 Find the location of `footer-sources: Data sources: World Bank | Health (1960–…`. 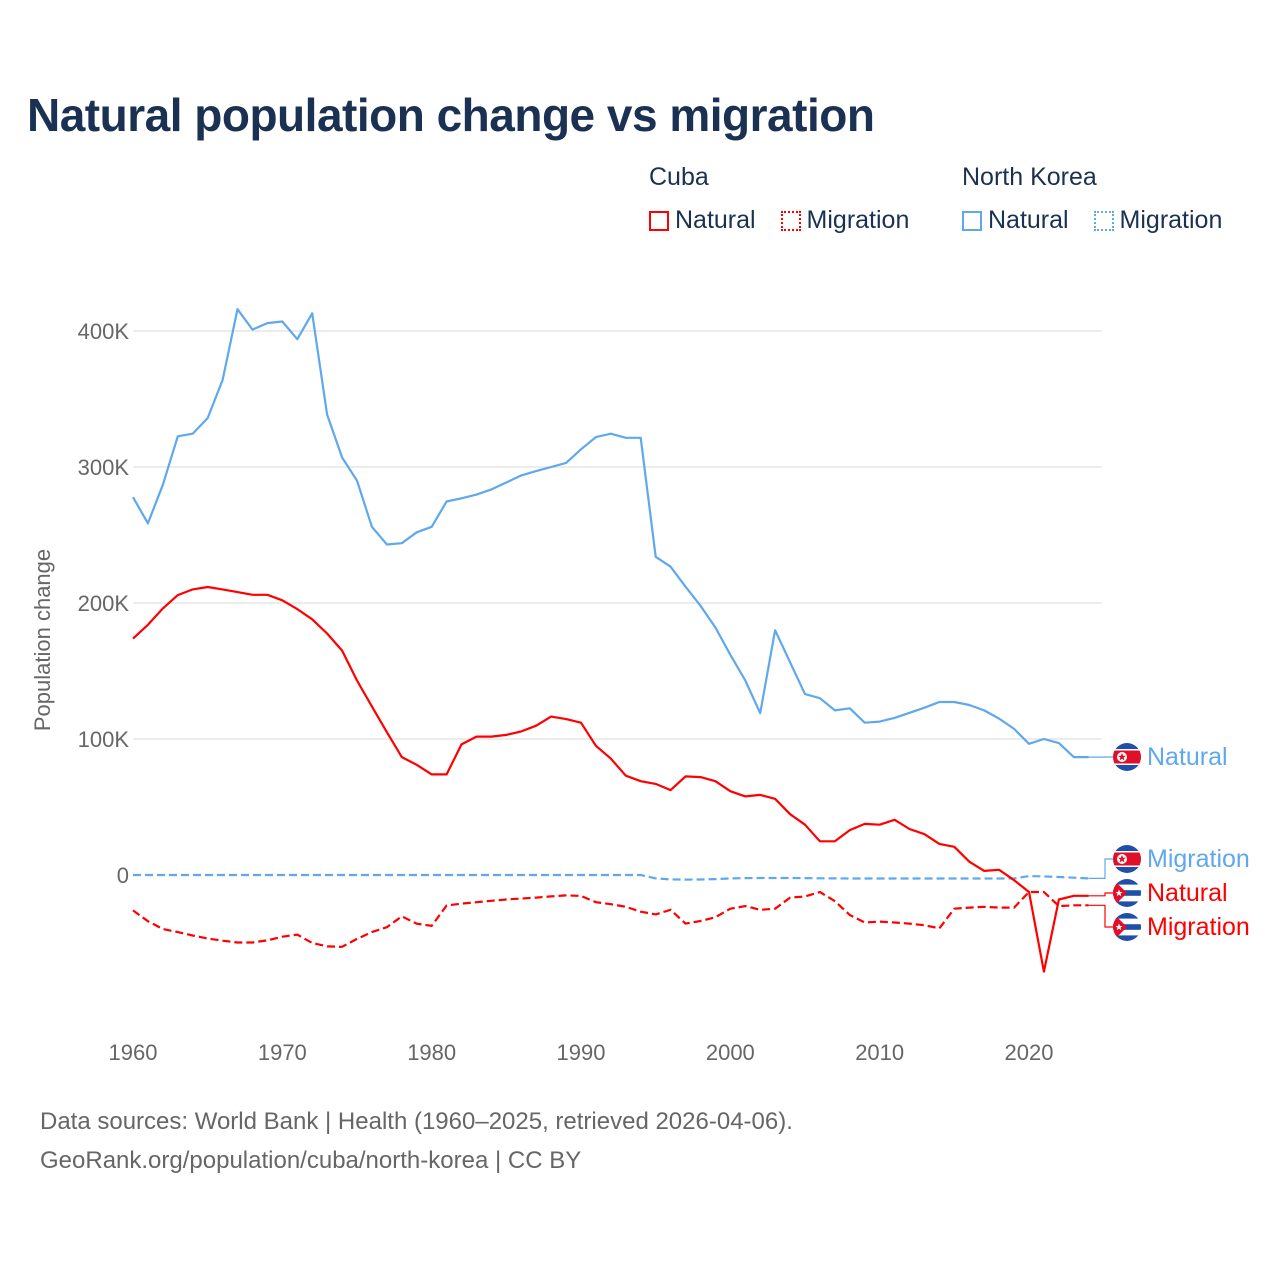

footer-sources: Data sources: World Bank | Health (1960–… is located at coordinates (416, 1121).